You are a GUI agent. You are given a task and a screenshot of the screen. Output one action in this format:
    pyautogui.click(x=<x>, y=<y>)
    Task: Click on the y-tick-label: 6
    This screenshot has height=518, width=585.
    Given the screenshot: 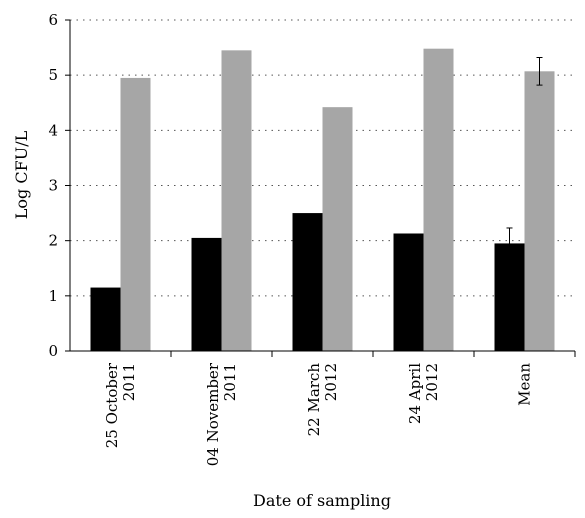 What is the action you would take?
    pyautogui.click(x=53, y=20)
    